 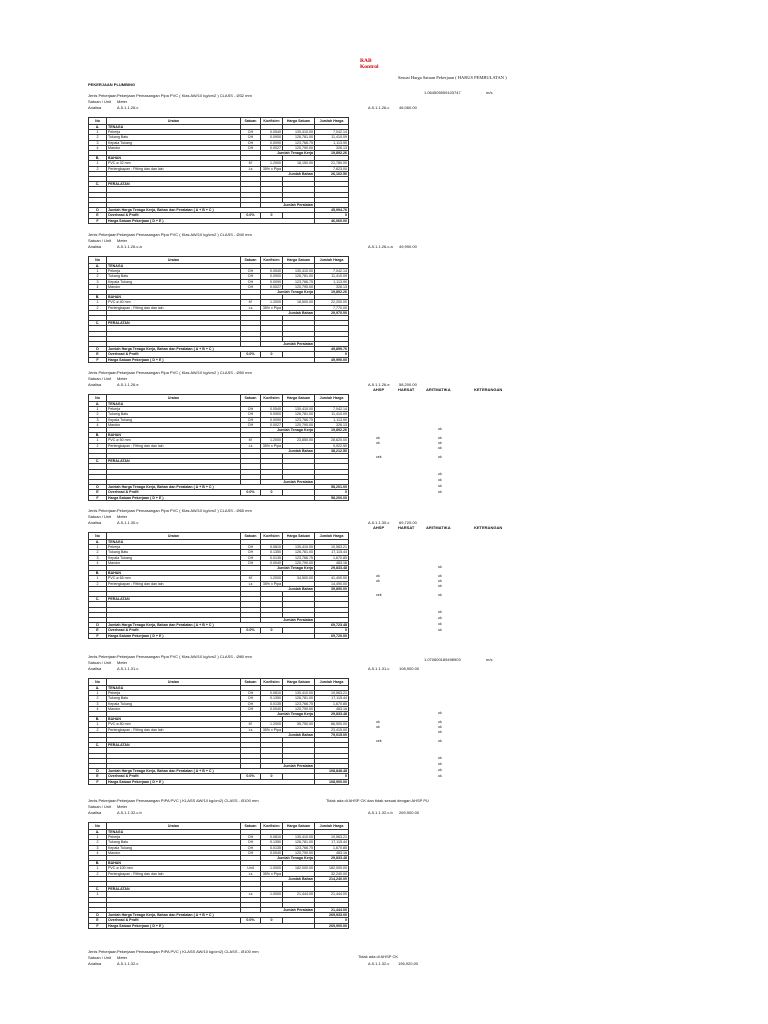 I want to click on side-header: AHSP, so click(x=379, y=389).